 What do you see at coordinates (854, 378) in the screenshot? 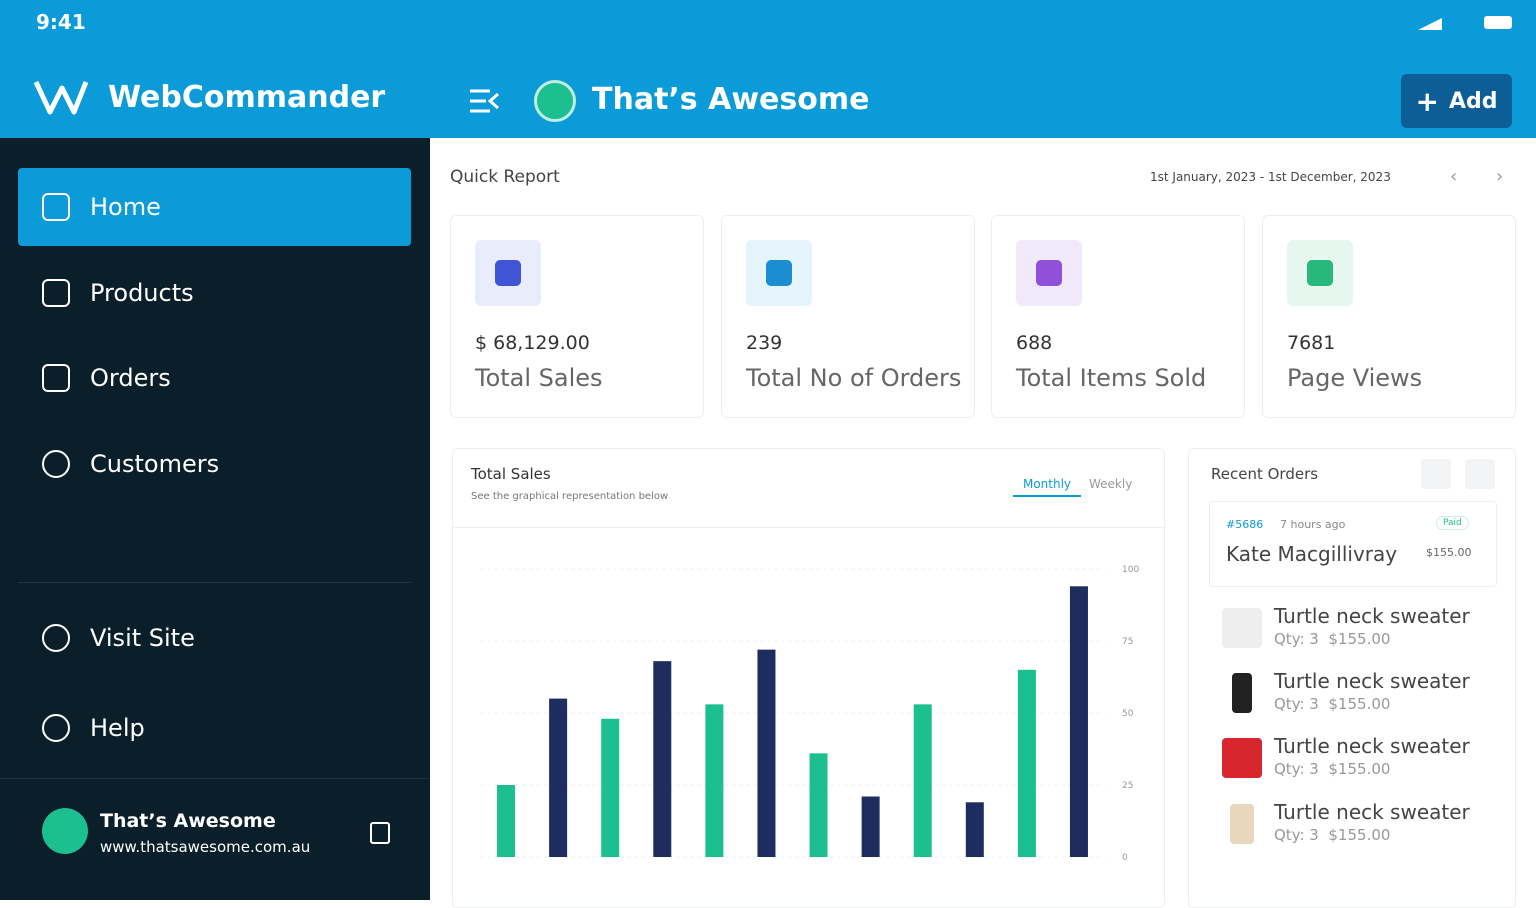
I see `card-label: Total No of Orders` at bounding box center [854, 378].